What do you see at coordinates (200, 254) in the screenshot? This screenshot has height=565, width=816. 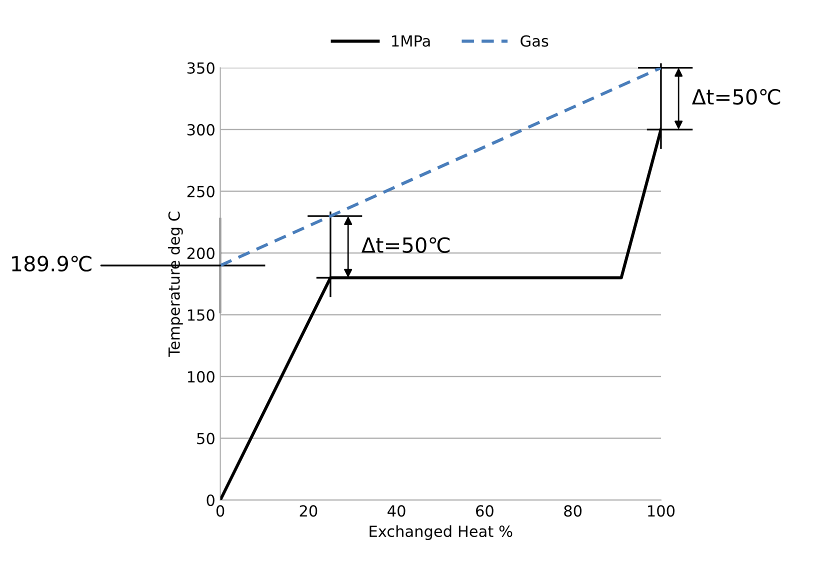 I see `y-tick-label: 200` at bounding box center [200, 254].